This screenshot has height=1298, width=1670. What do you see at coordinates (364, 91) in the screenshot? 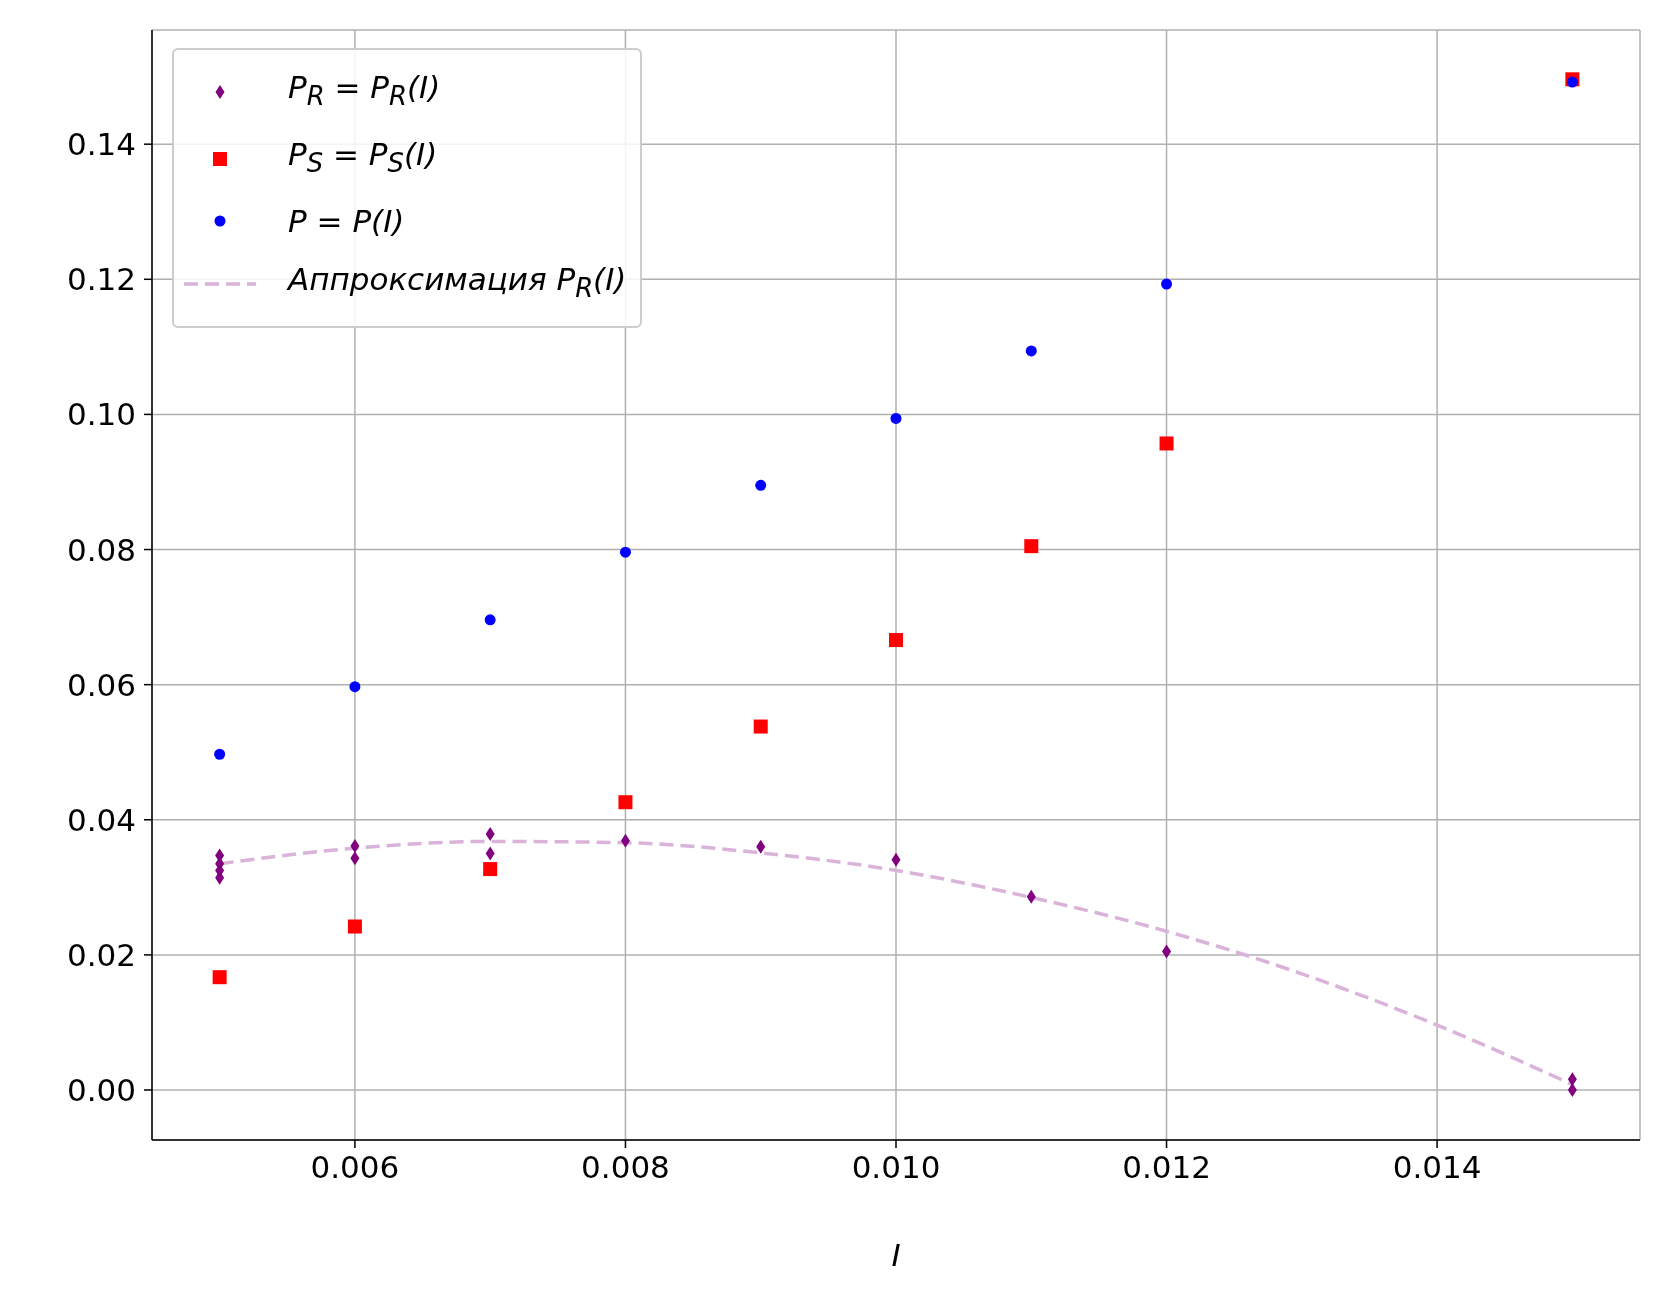
I see `legend-label: P$_{R}$ = P$_{R}$(I)` at bounding box center [364, 91].